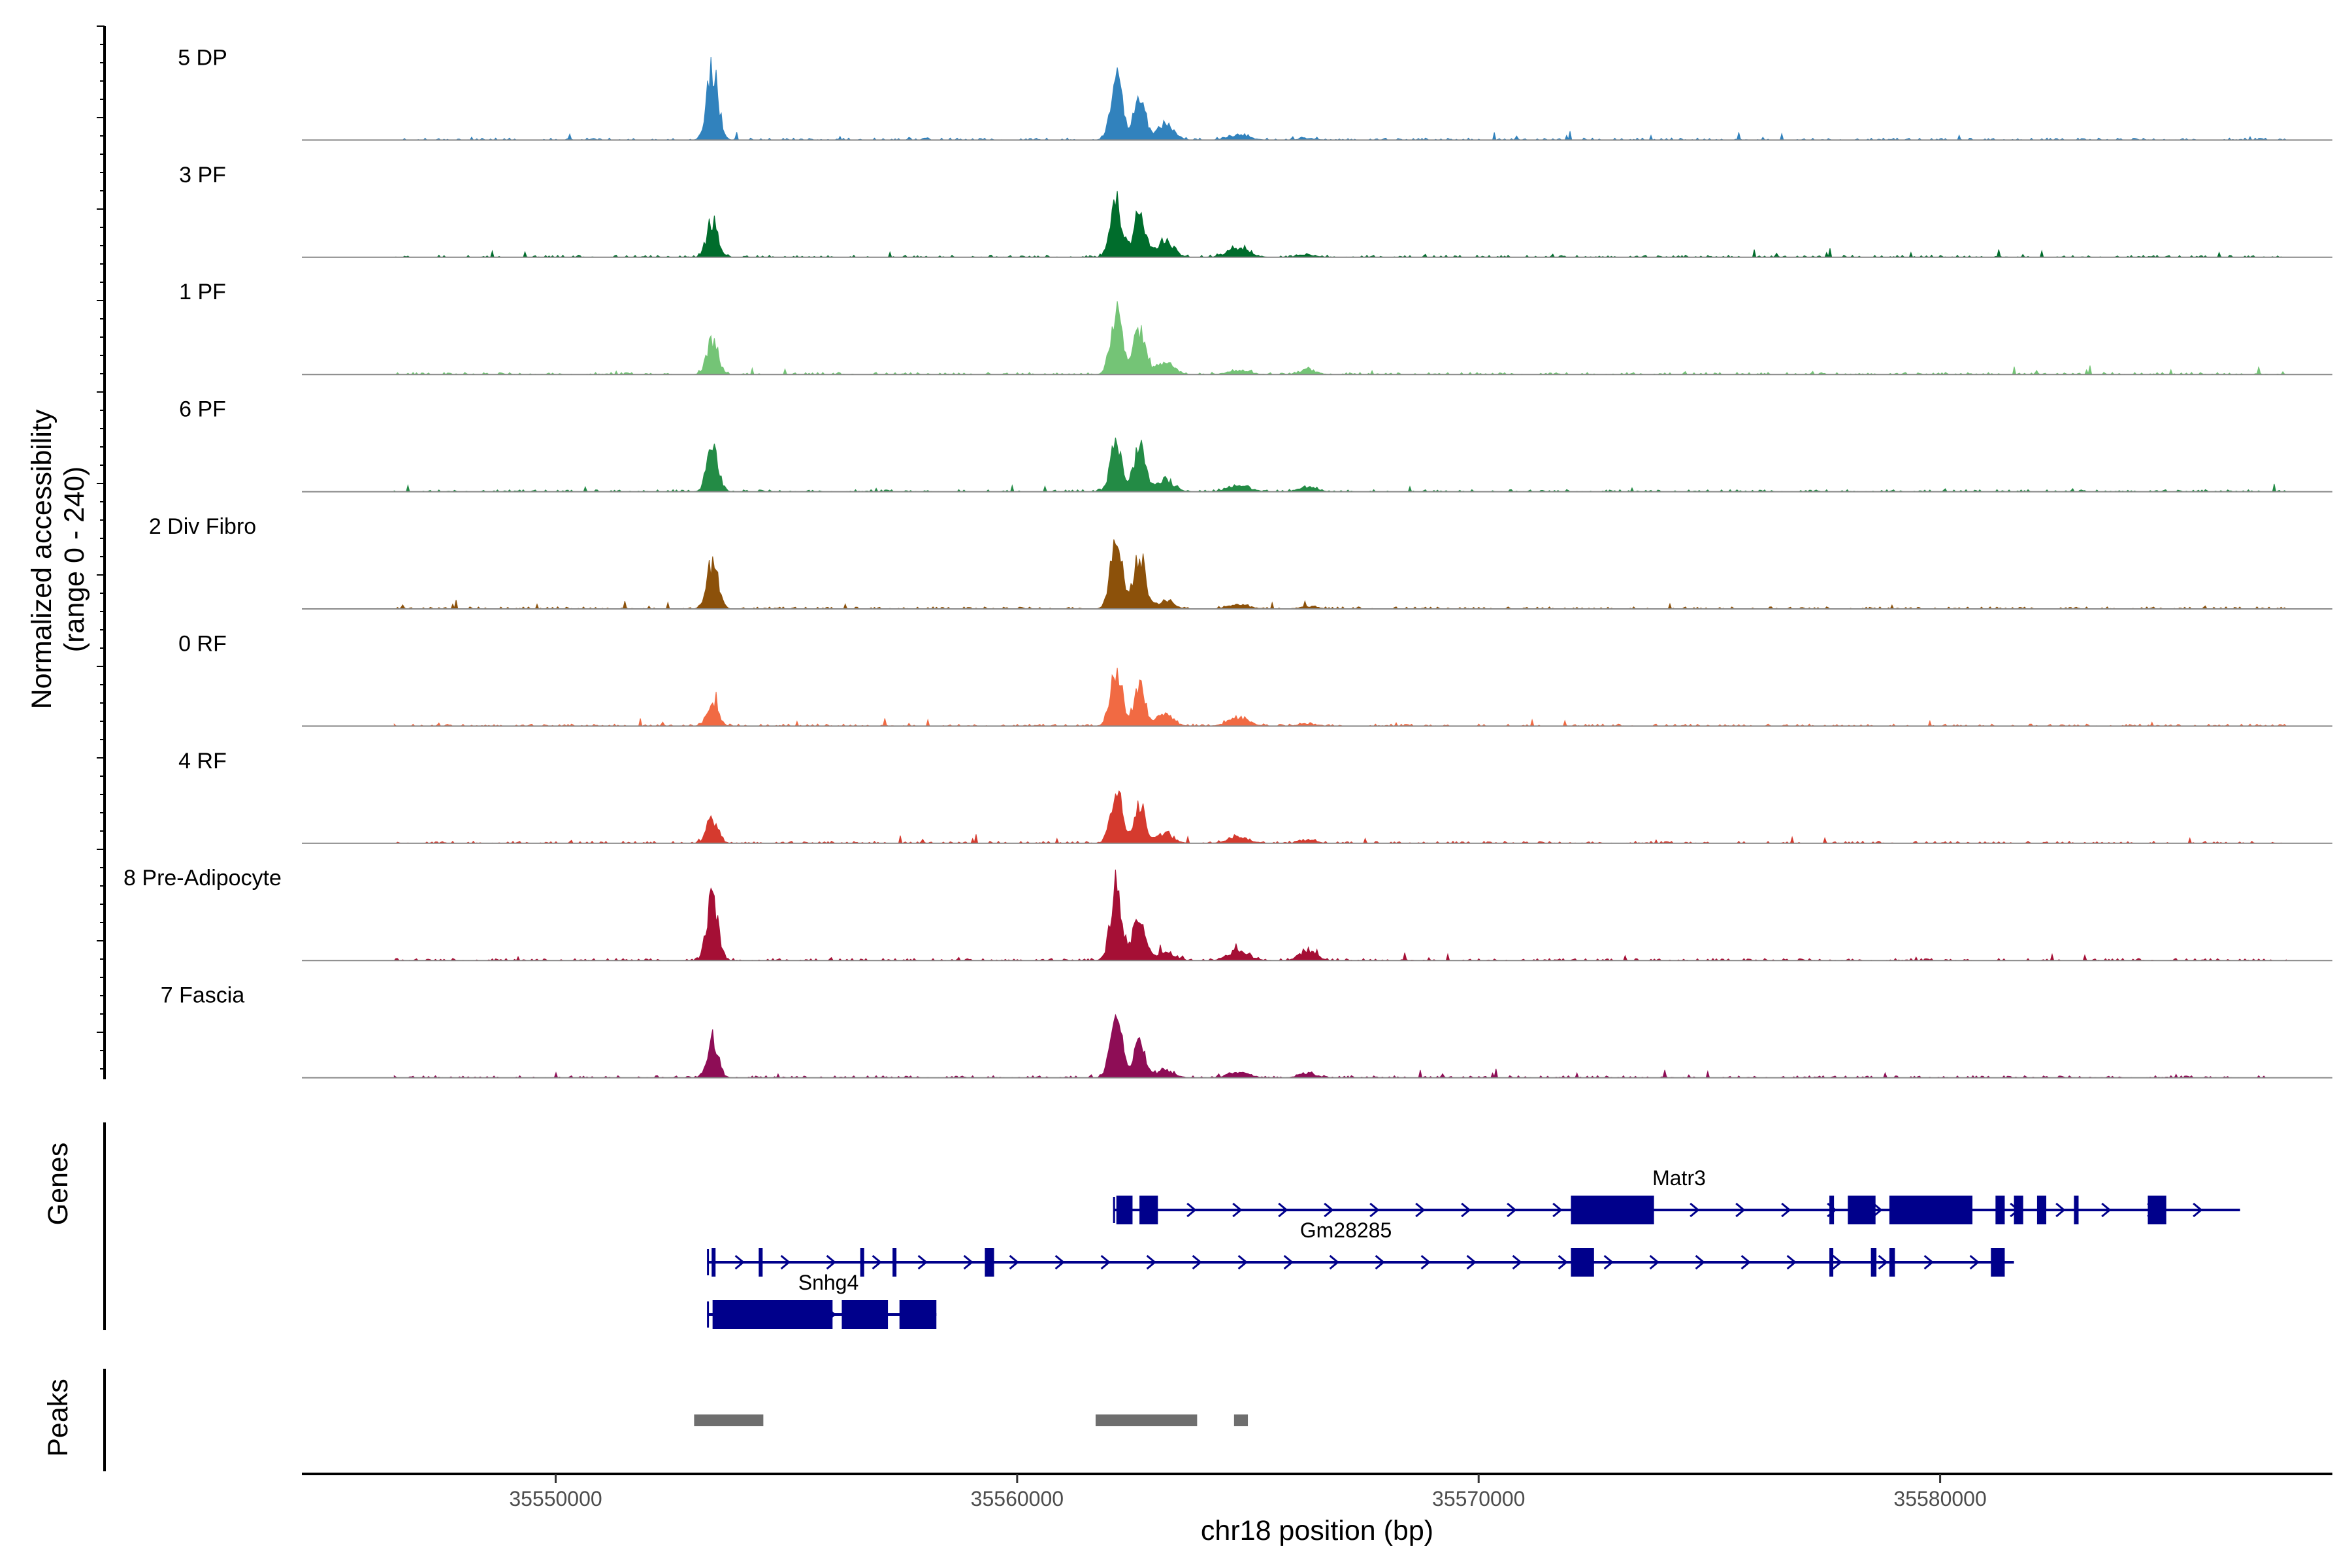 The width and height of the screenshot is (2352, 1568). I want to click on track-label: 8 Pre-Adipocyte, so click(202, 878).